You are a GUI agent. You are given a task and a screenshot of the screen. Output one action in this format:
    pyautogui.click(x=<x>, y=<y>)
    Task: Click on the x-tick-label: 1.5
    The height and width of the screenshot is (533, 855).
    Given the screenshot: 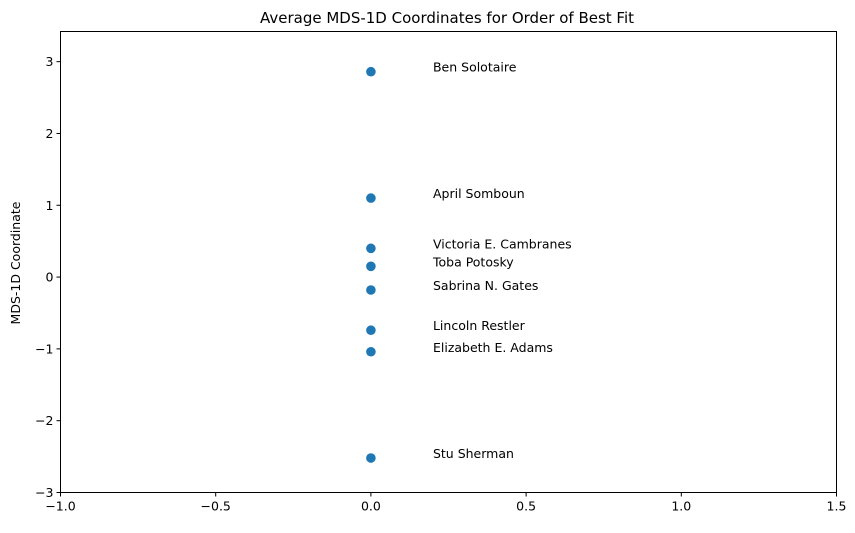 What is the action you would take?
    pyautogui.click(x=837, y=506)
    